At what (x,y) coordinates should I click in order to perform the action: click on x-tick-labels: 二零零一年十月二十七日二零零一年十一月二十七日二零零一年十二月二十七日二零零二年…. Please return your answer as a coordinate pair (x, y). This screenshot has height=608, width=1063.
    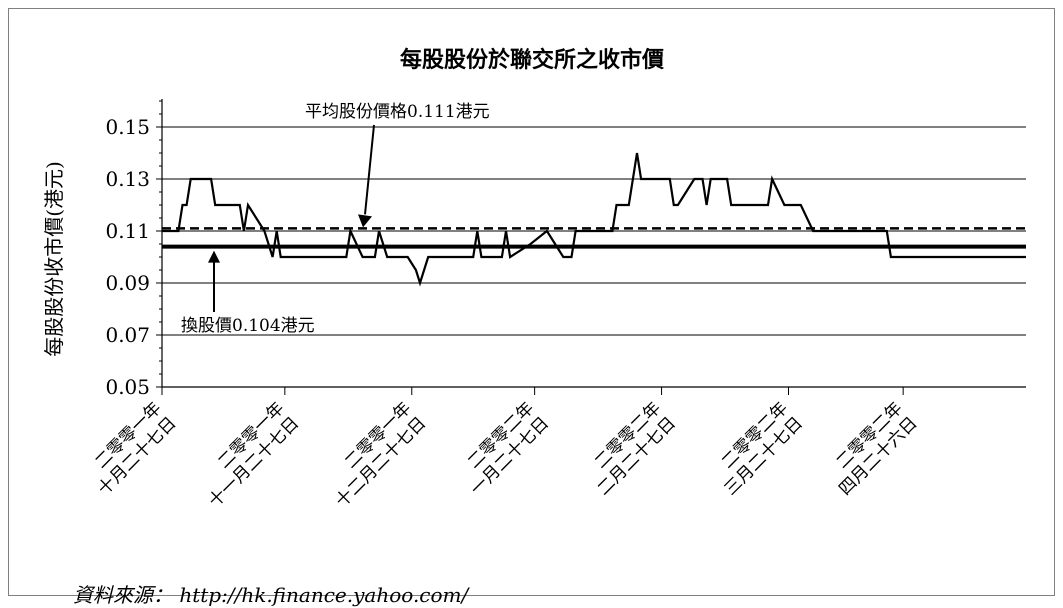
    Looking at the image, I should click on (500, 454).